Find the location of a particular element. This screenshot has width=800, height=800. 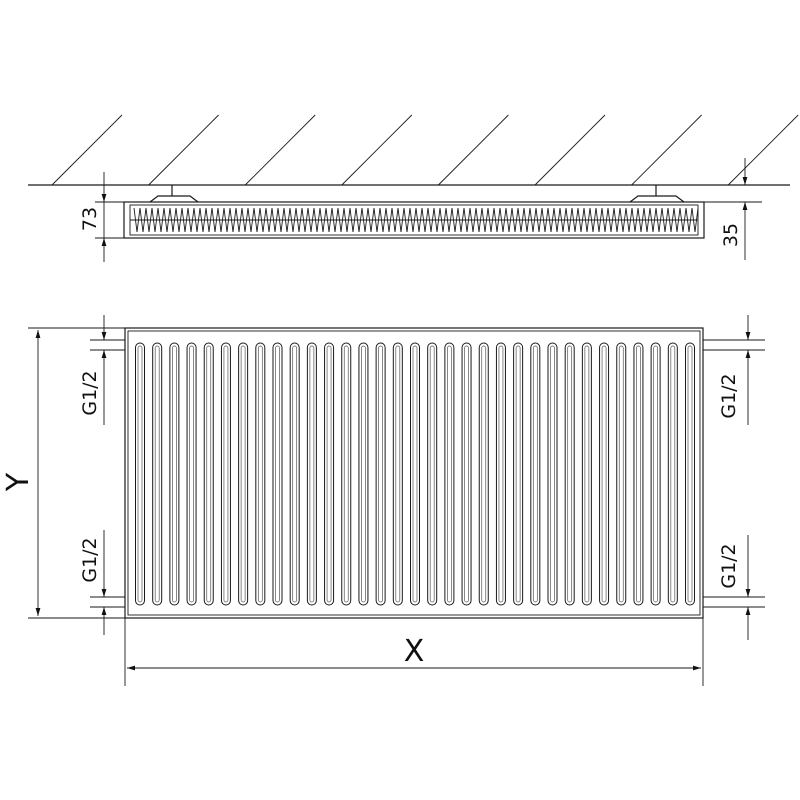

pipe-right-bottom is located at coordinates (734, 602).